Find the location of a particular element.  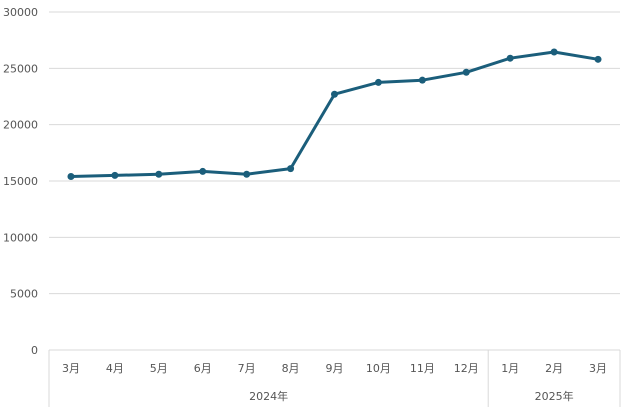

y-axis-tick-labels: 0 5000 10000 15000 20000 25000 30000 is located at coordinates (20, 181).